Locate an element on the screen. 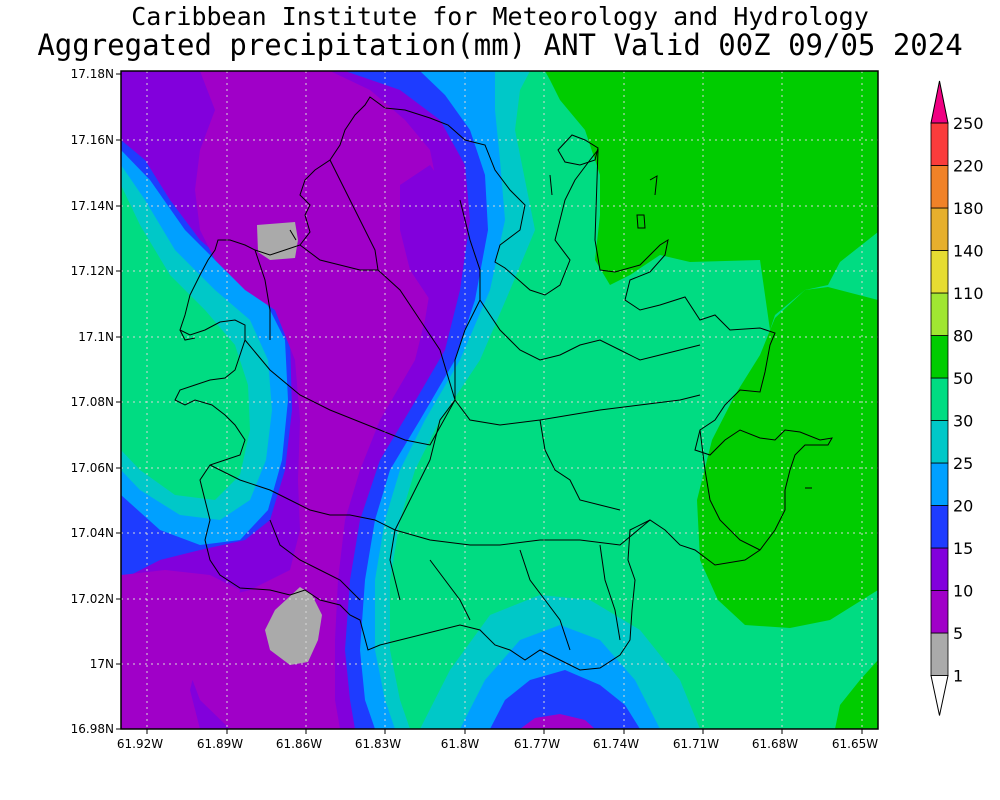 The width and height of the screenshot is (1000, 800). colorbar-label: 30 is located at coordinates (963, 421).